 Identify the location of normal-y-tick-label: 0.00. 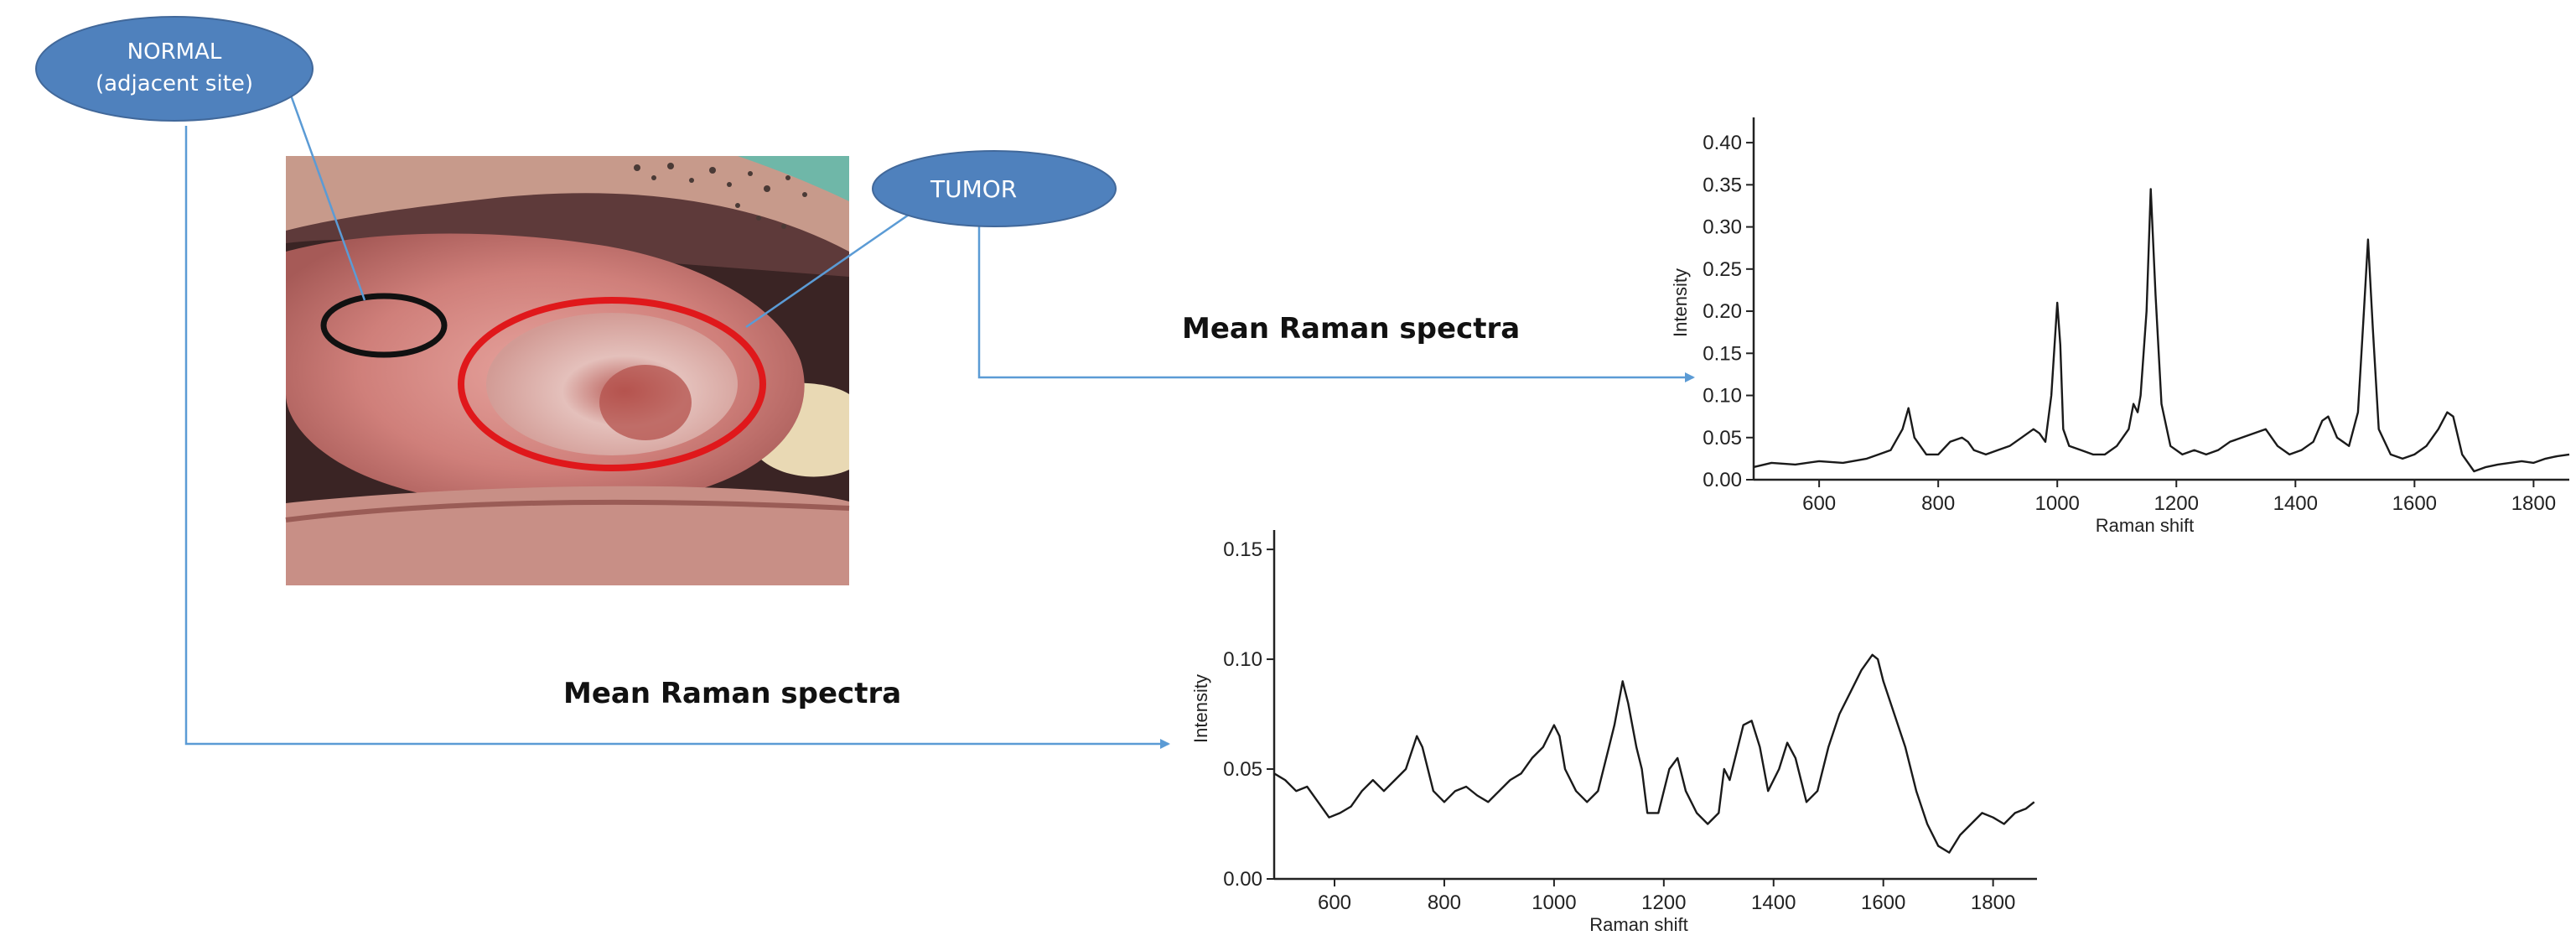
(1242, 879).